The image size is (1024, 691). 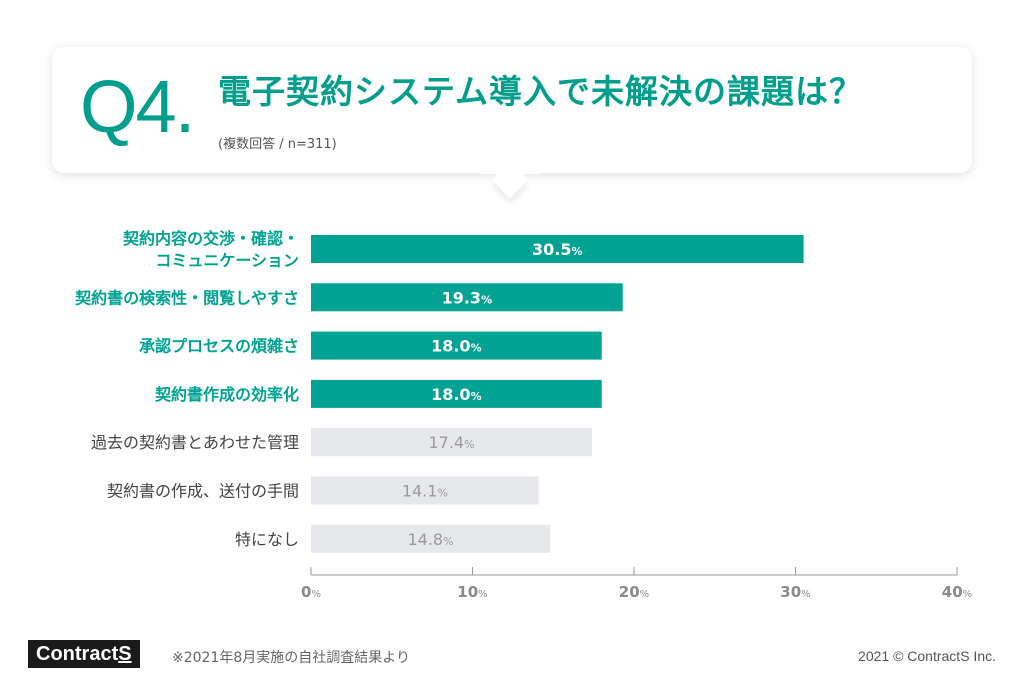 I want to click on value-label-6: 14.8%, so click(x=430, y=539).